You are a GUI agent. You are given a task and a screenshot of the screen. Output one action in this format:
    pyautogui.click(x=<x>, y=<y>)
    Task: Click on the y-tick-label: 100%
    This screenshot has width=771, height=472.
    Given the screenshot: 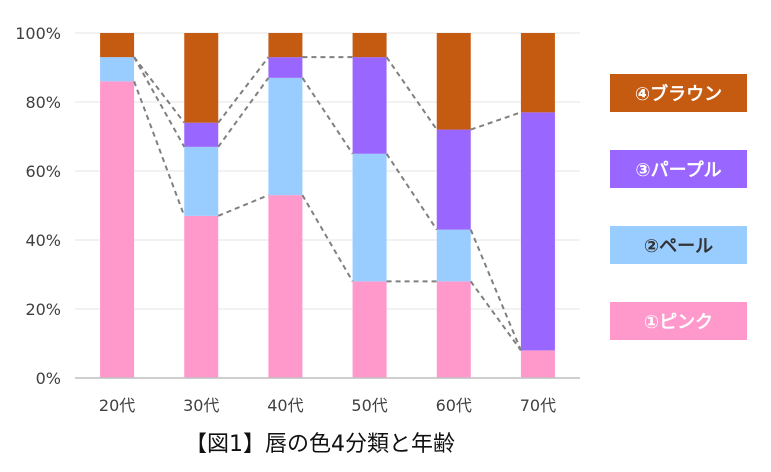 What is the action you would take?
    pyautogui.click(x=38, y=33)
    